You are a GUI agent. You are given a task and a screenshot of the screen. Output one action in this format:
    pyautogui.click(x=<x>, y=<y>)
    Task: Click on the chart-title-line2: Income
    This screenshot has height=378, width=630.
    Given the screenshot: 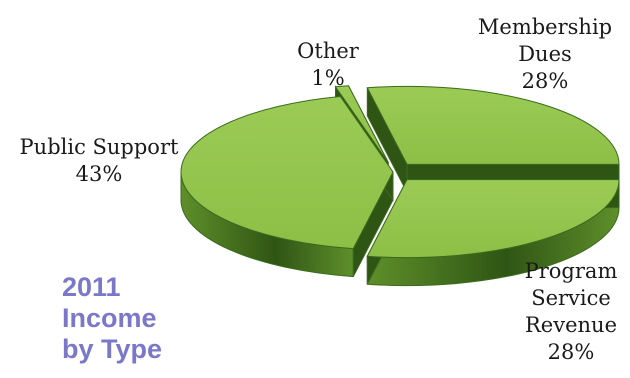 What is the action you would take?
    pyautogui.click(x=109, y=318)
    